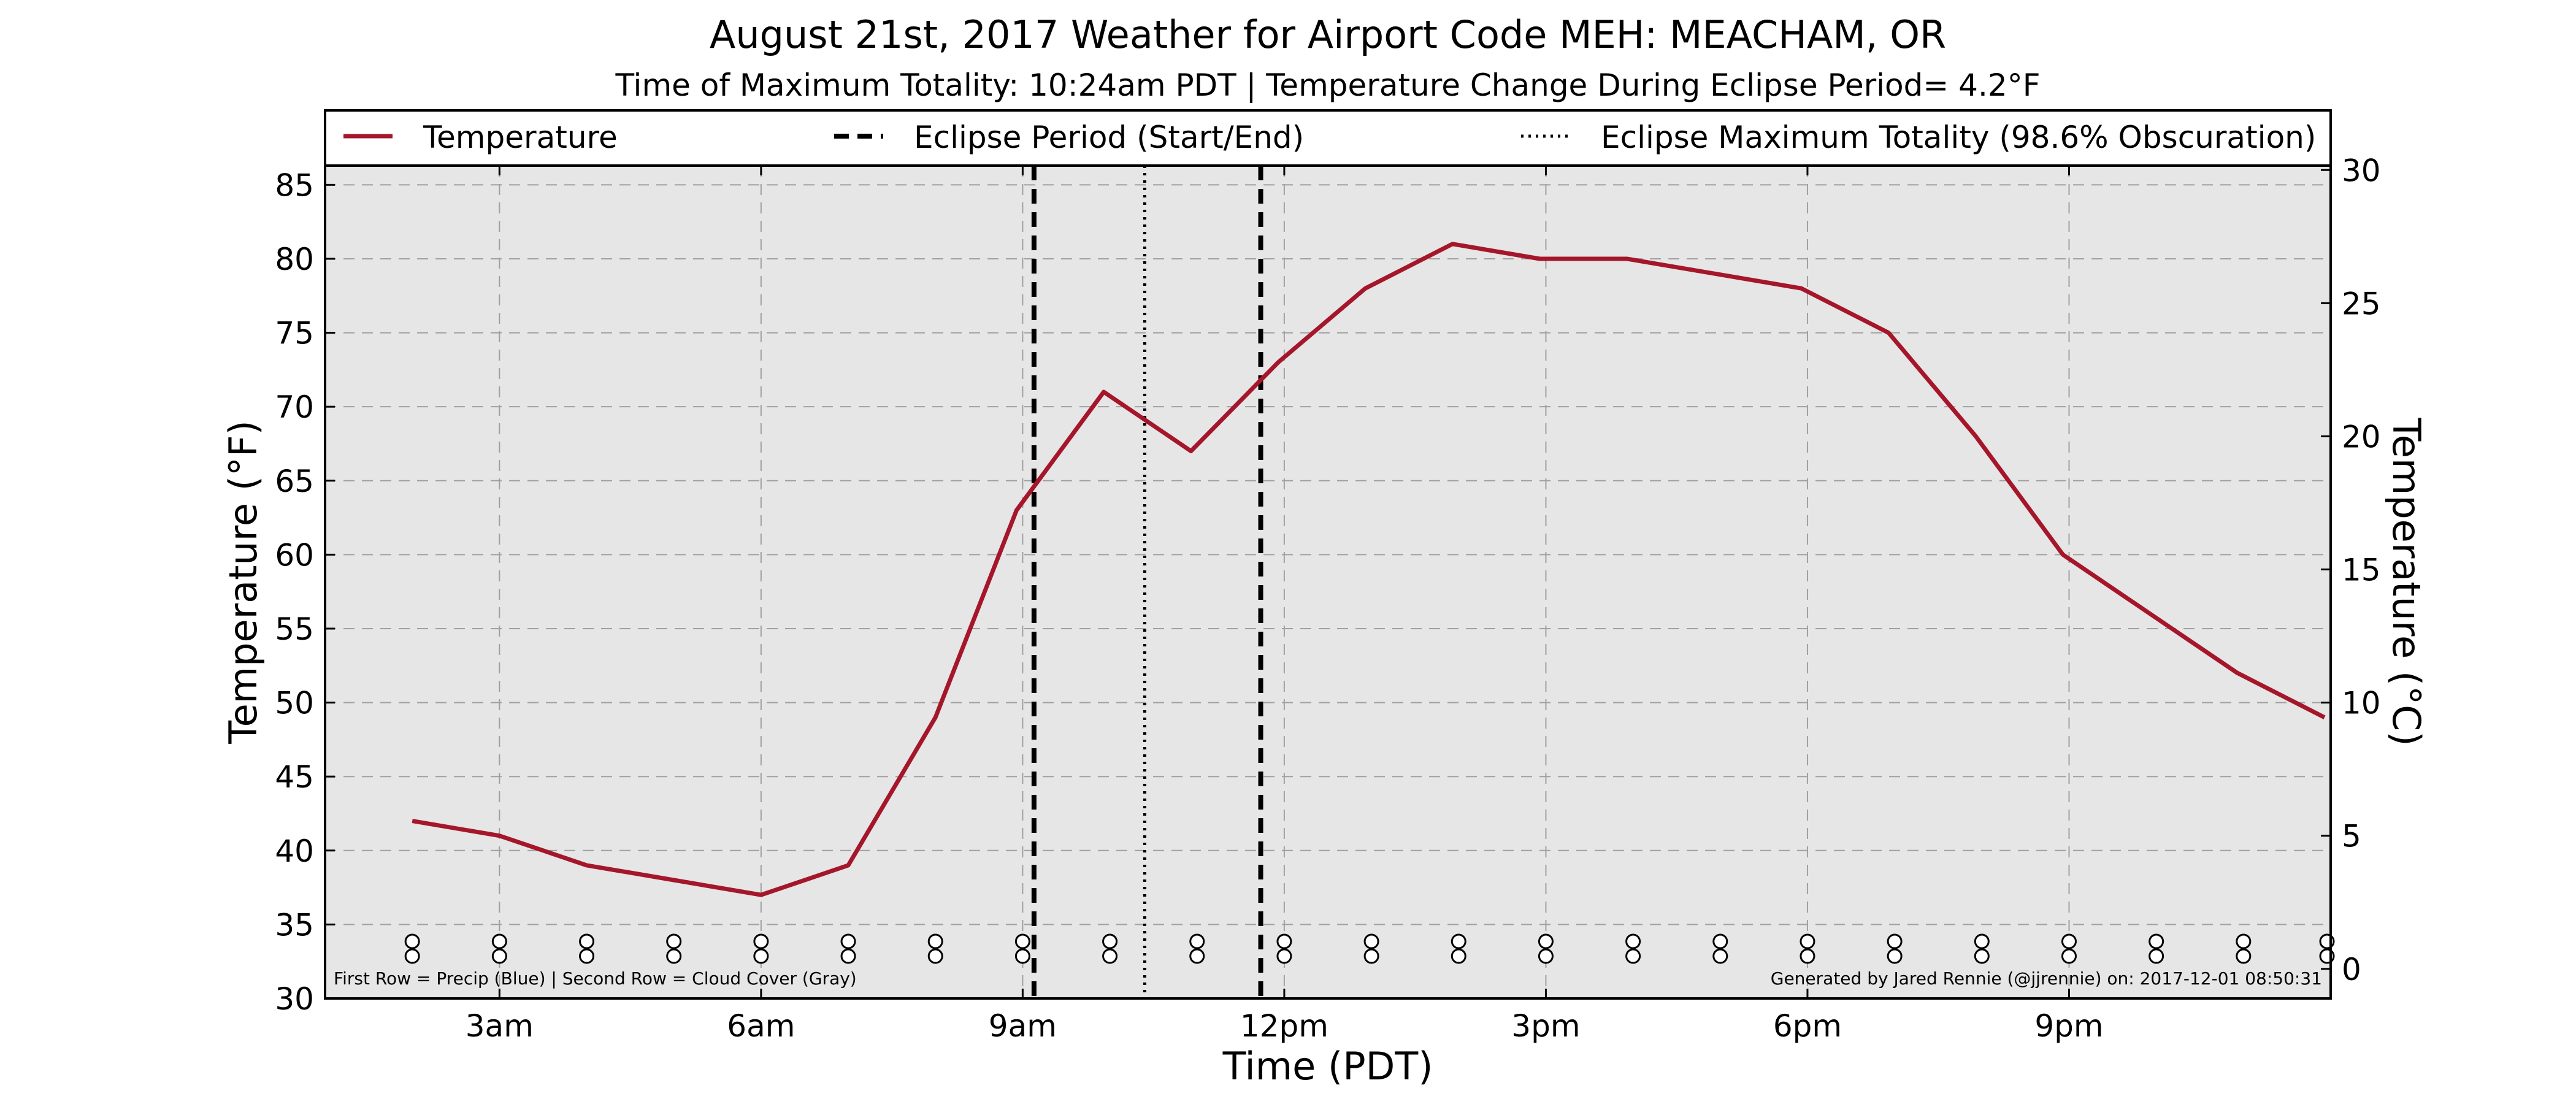 The height and width of the screenshot is (1107, 2576). Describe the element at coordinates (294, 925) in the screenshot. I see `y-tick-label-1: 35` at that location.